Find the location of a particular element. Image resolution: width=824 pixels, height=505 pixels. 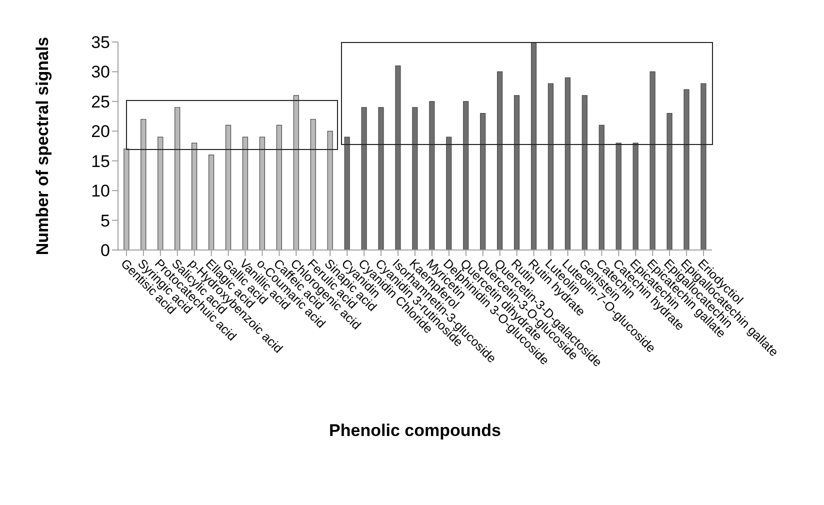

y-tick-label: 35 is located at coordinates (100, 42).